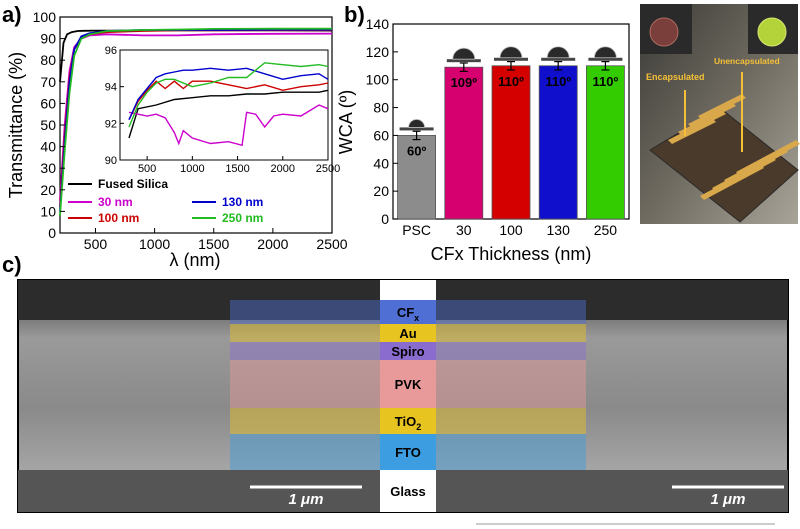 Image resolution: width=800 pixels, height=529 pixels. What do you see at coordinates (12, 264) in the screenshot?
I see `panel-c-label: c)` at bounding box center [12, 264].